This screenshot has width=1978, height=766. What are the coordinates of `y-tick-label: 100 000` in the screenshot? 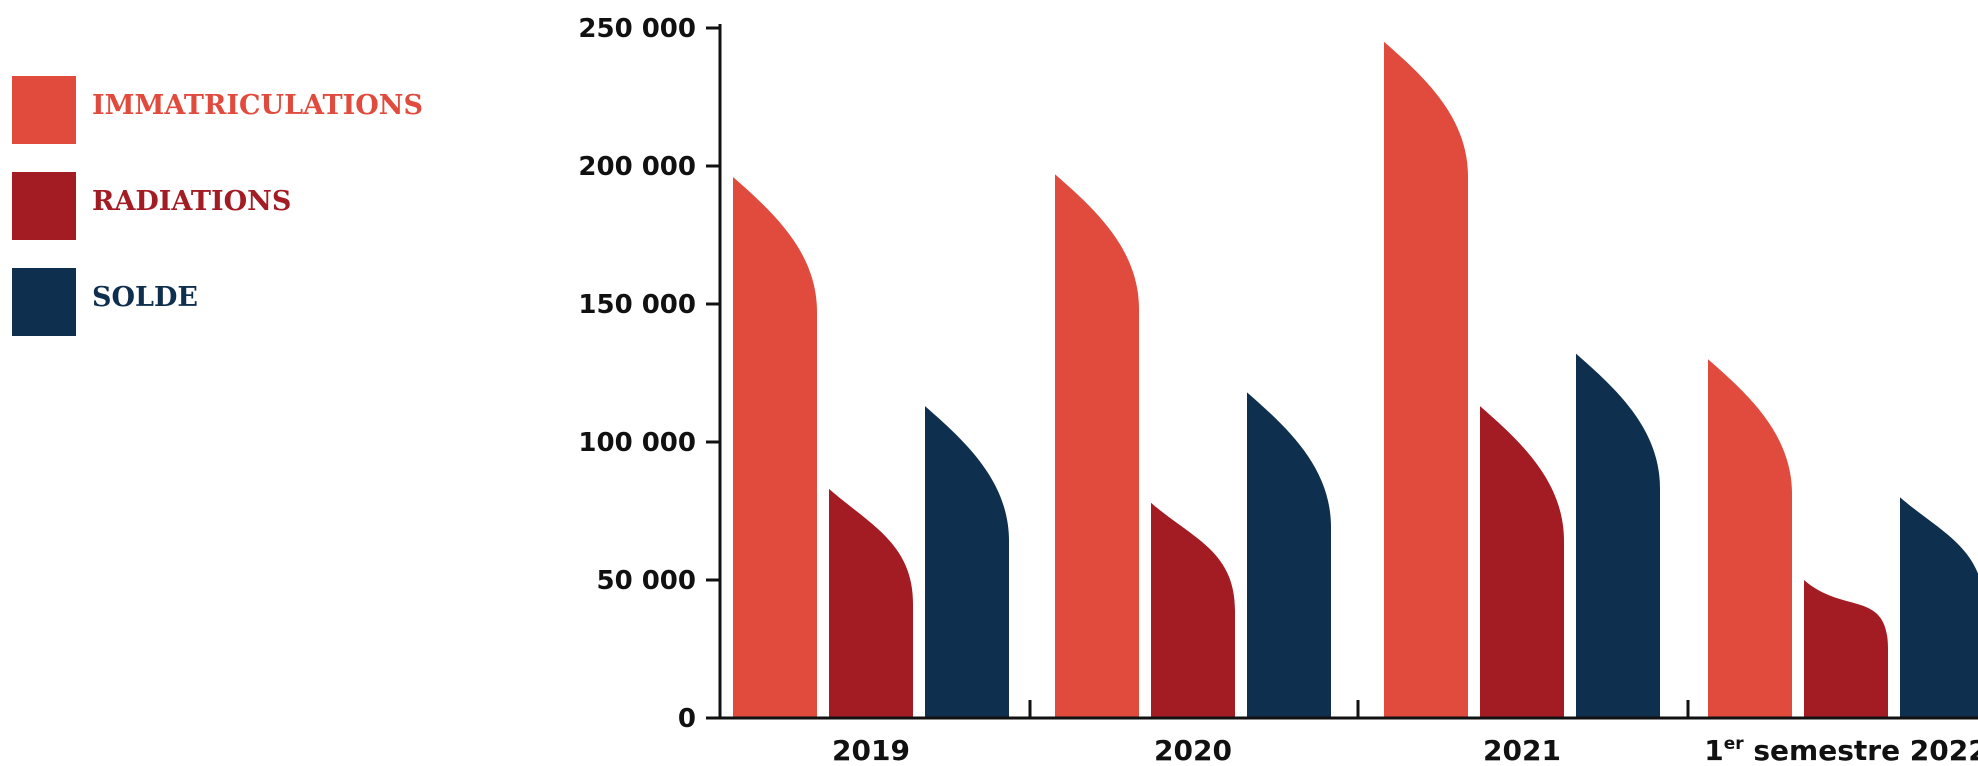 It's located at (637, 443).